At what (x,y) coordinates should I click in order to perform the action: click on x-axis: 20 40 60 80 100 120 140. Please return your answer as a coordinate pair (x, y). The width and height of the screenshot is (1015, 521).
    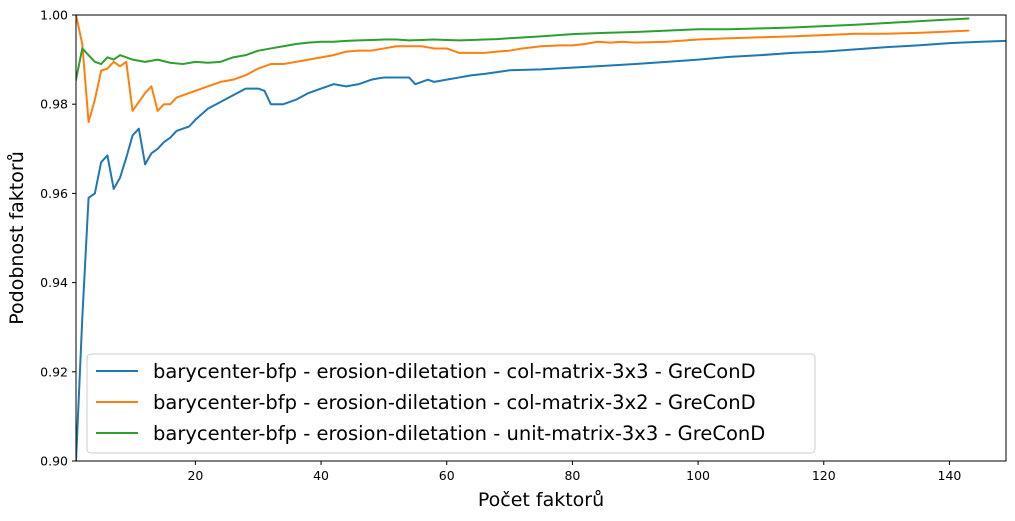
    Looking at the image, I should click on (574, 472).